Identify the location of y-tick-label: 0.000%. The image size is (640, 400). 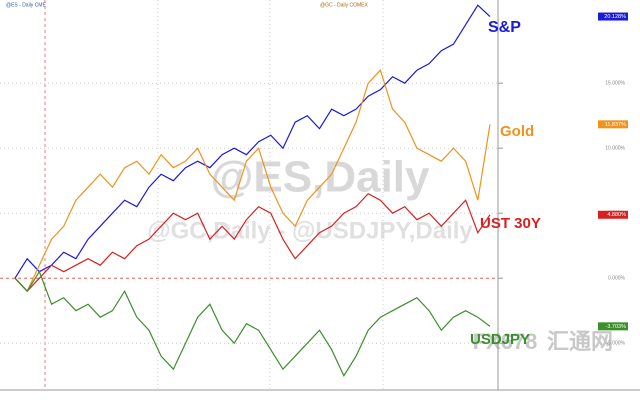
(617, 279).